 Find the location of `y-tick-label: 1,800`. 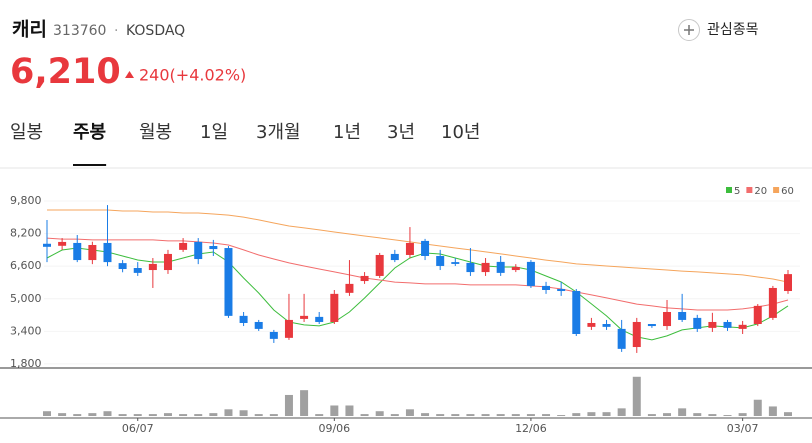

y-tick-label: 1,800 is located at coordinates (26, 363).